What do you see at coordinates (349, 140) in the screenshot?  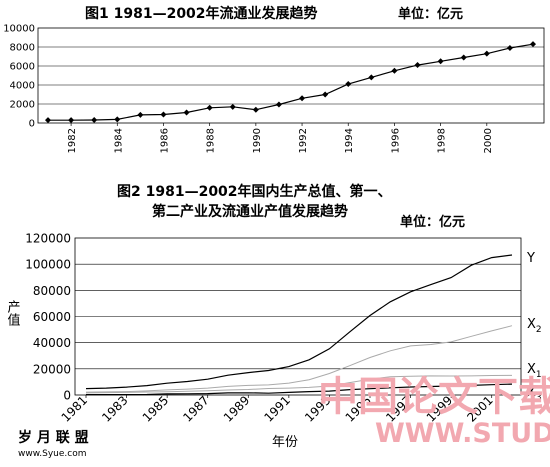 I see `chart1-x-tick-label: 1994` at bounding box center [349, 140].